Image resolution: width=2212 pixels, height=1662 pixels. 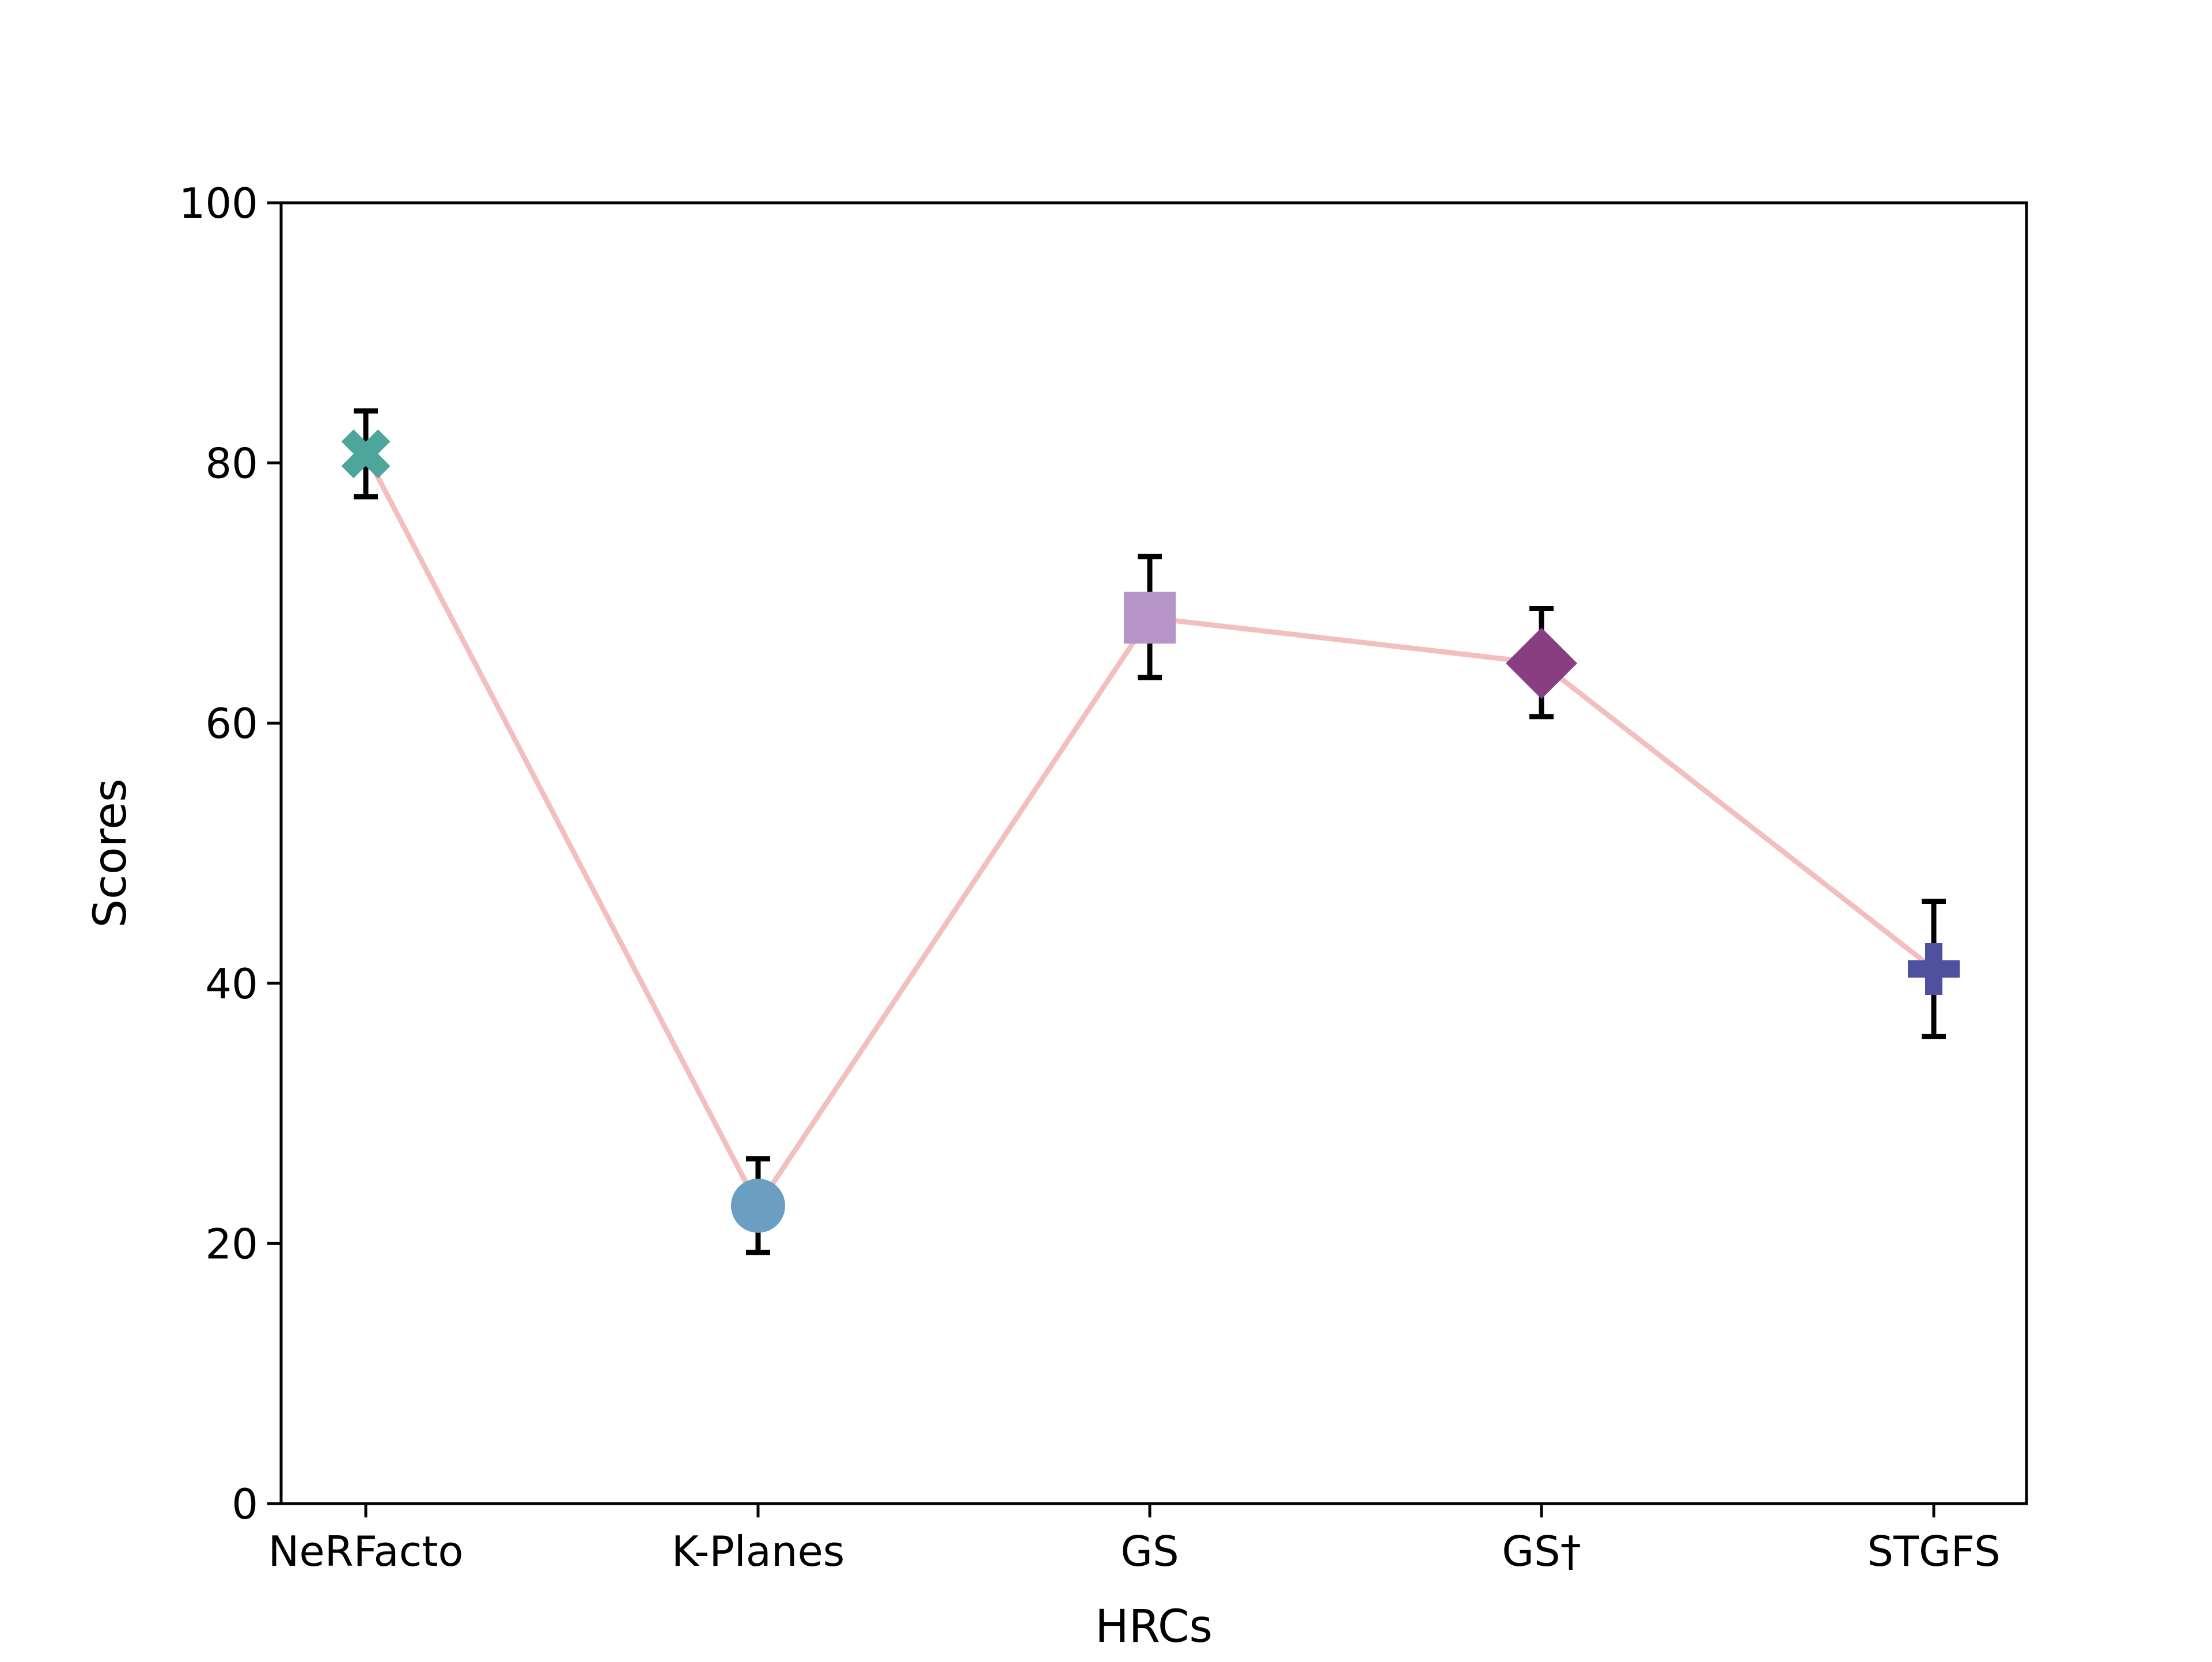 I want to click on data-point-plus-icon, so click(x=1934, y=969).